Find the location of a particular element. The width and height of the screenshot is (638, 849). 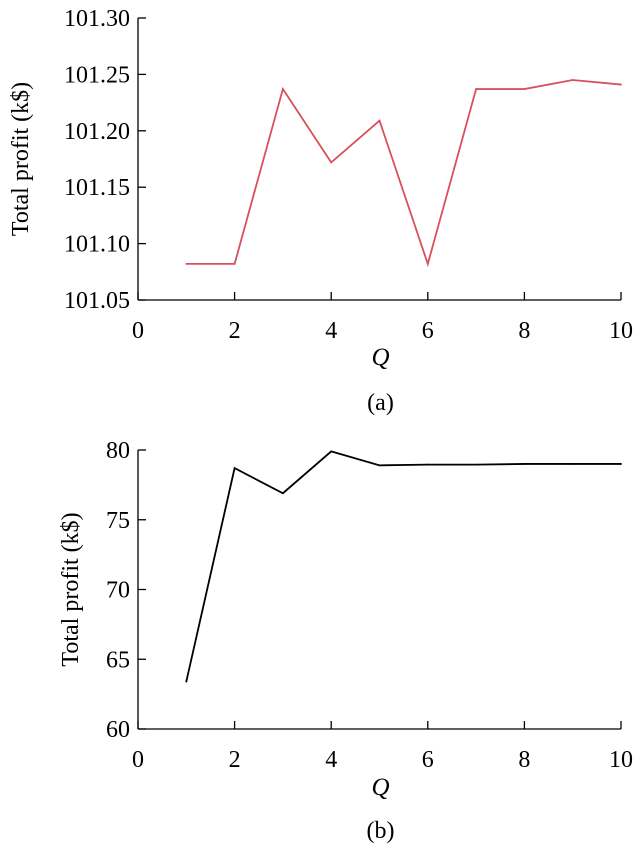

y-tick-label: 101.25 is located at coordinates (97, 75).